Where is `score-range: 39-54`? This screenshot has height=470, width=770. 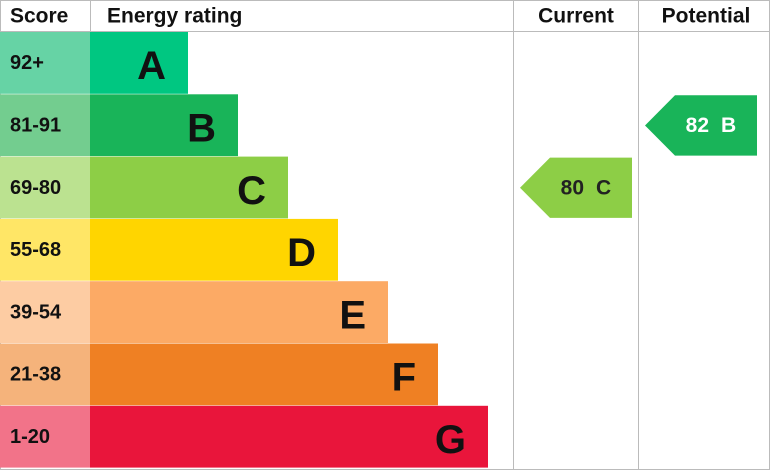 score-range: 39-54 is located at coordinates (36, 312).